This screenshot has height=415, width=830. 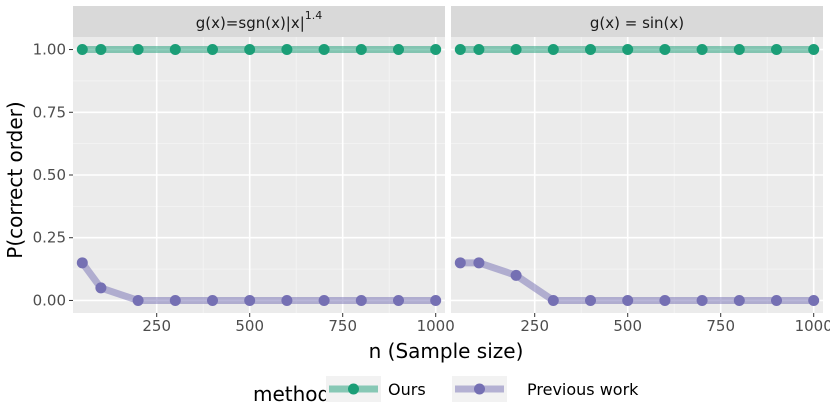 What do you see at coordinates (49, 50) in the screenshot?
I see `y-tick-label: 1.00` at bounding box center [49, 50].